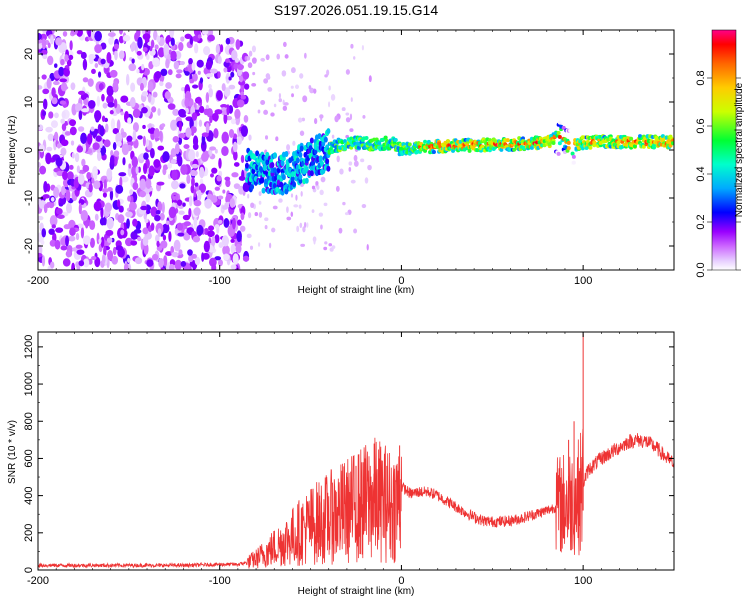  I want to click on snr-x-tick-label: -200, so click(38, 581).